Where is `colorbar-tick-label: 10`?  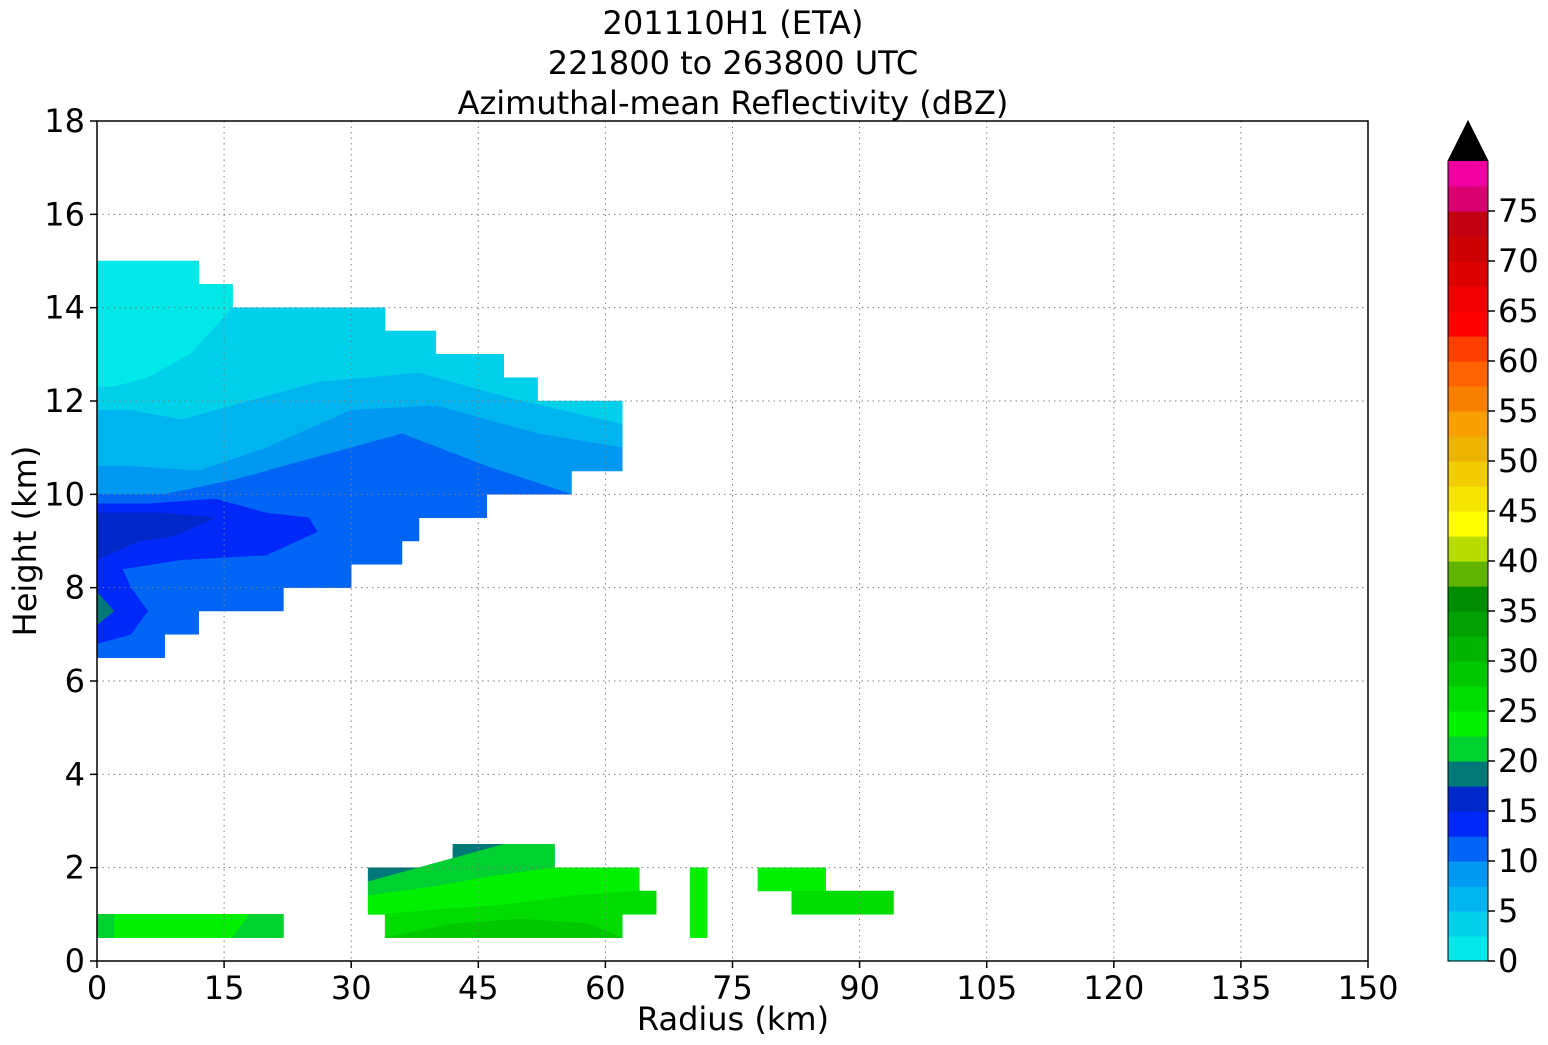
colorbar-tick-label: 10 is located at coordinates (1518, 861).